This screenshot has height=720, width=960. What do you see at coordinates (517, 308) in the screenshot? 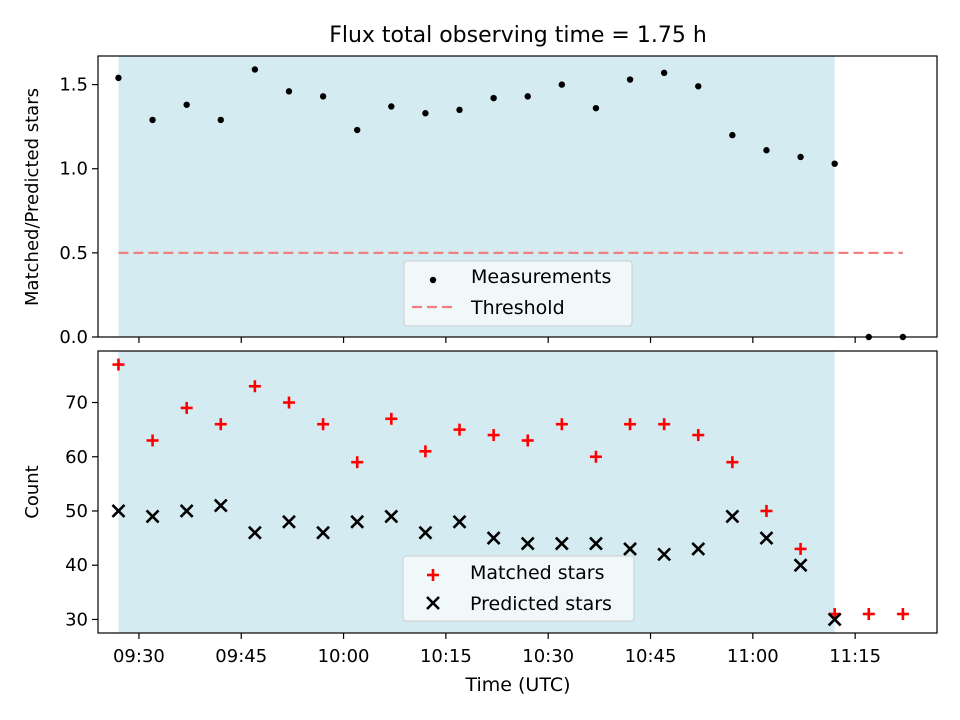
I see `legend-threshold-label: Threshold` at bounding box center [517, 308].